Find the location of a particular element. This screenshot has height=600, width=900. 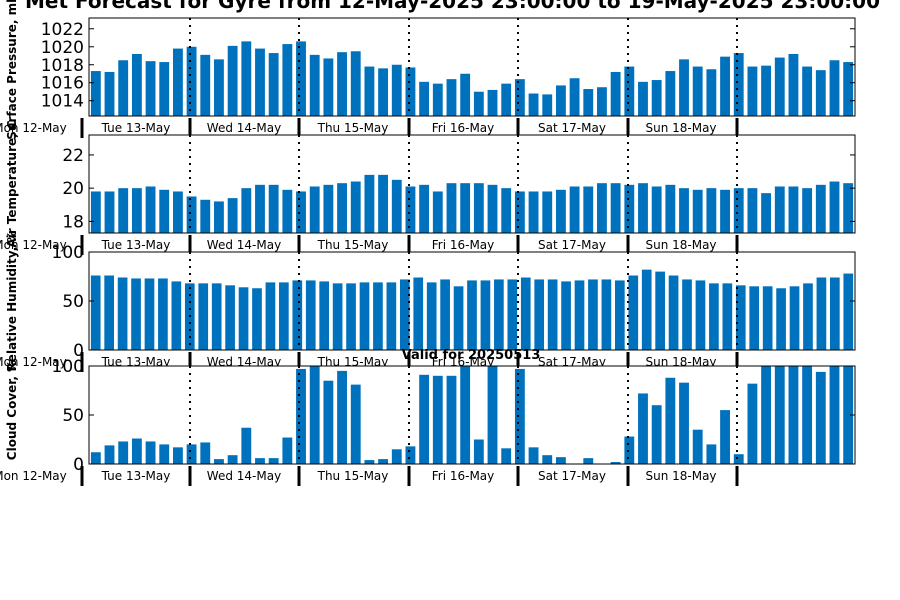

x-day-label: Fri 16-May is located at coordinates (463, 476).